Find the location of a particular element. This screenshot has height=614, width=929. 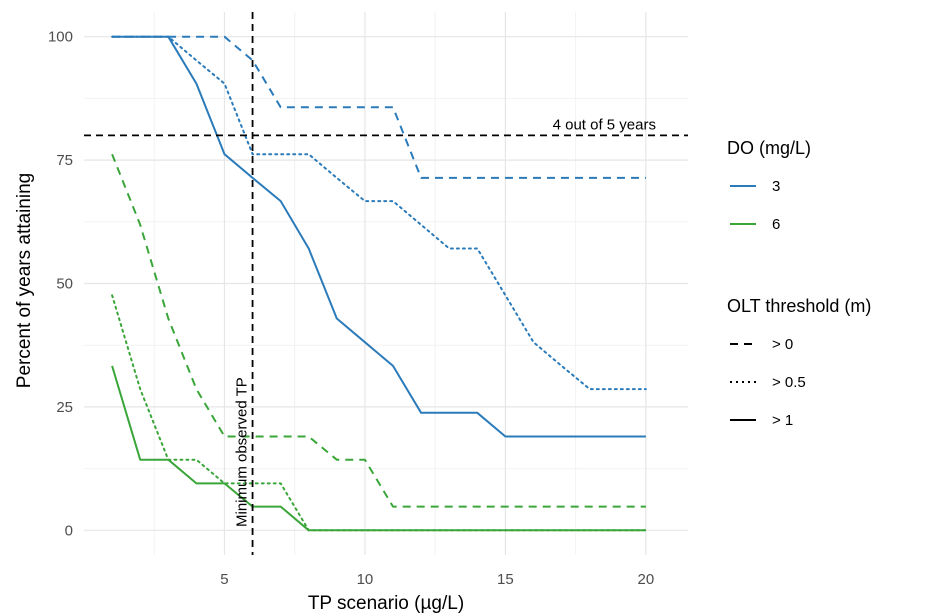

reference-label-horizontal: 4 out of 5 years is located at coordinates (604, 124).